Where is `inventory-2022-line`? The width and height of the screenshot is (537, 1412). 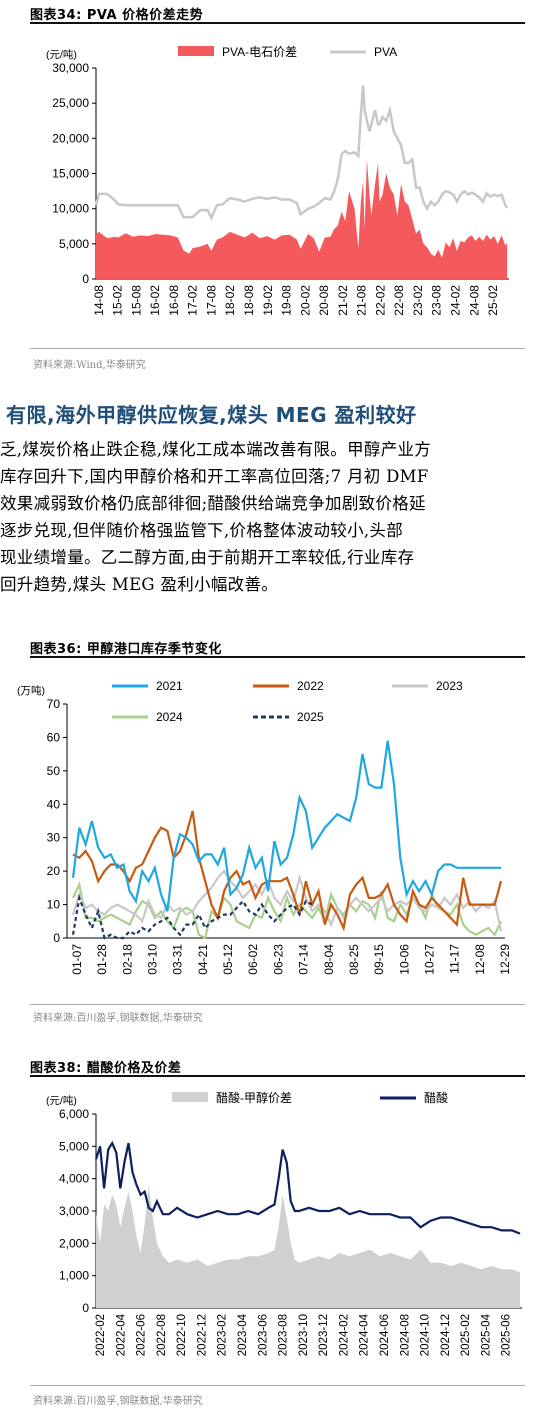
inventory-2022-line is located at coordinates (287, 871).